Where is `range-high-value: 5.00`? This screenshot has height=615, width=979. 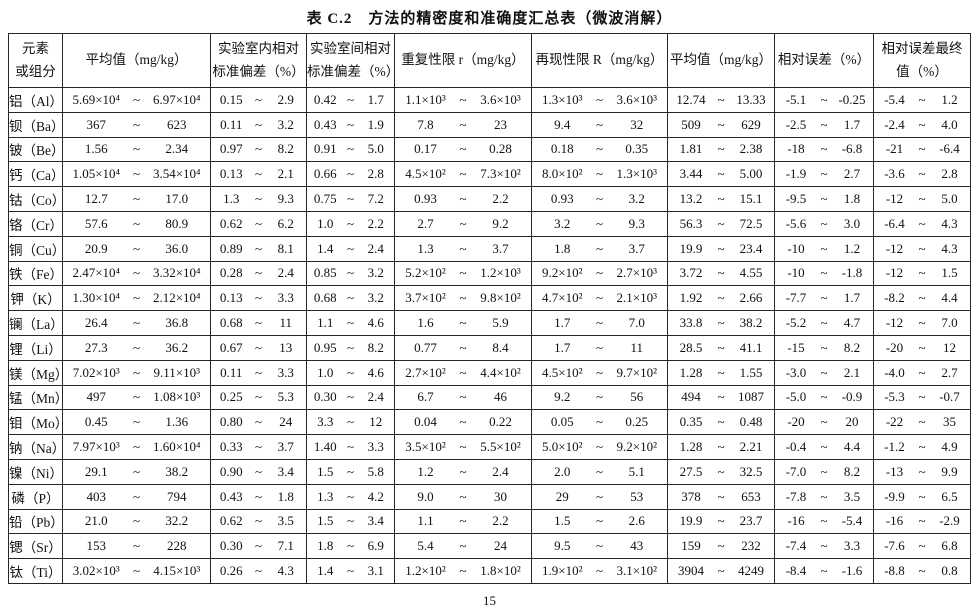
range-high-value: 5.00 is located at coordinates (751, 174).